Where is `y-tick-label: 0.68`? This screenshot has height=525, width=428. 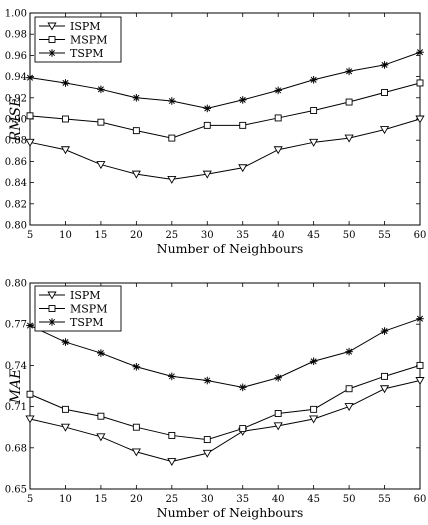
y-tick-label: 0.68 is located at coordinates (16, 448).